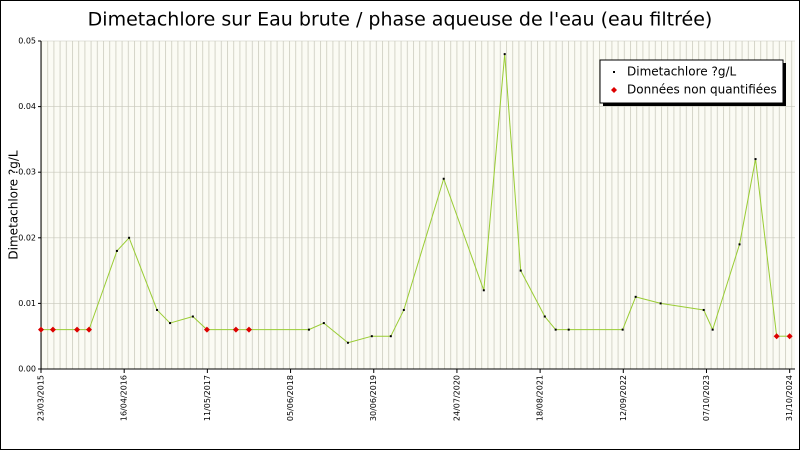  I want to click on x-tick-label: 07/10/2023, so click(706, 398).